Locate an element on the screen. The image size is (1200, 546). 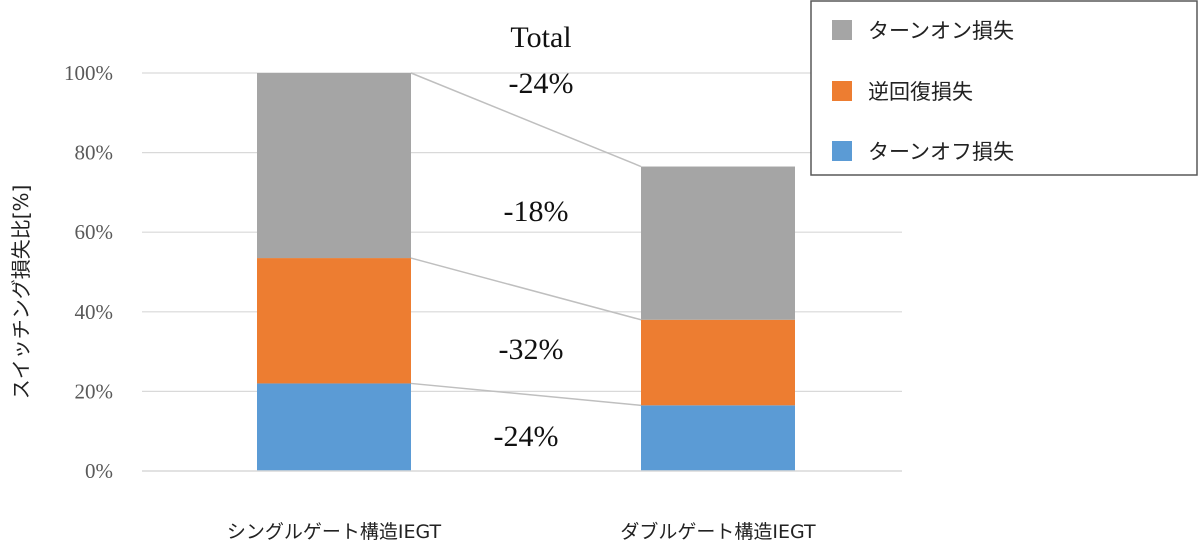
annotation-total: -24% is located at coordinates (541, 83).